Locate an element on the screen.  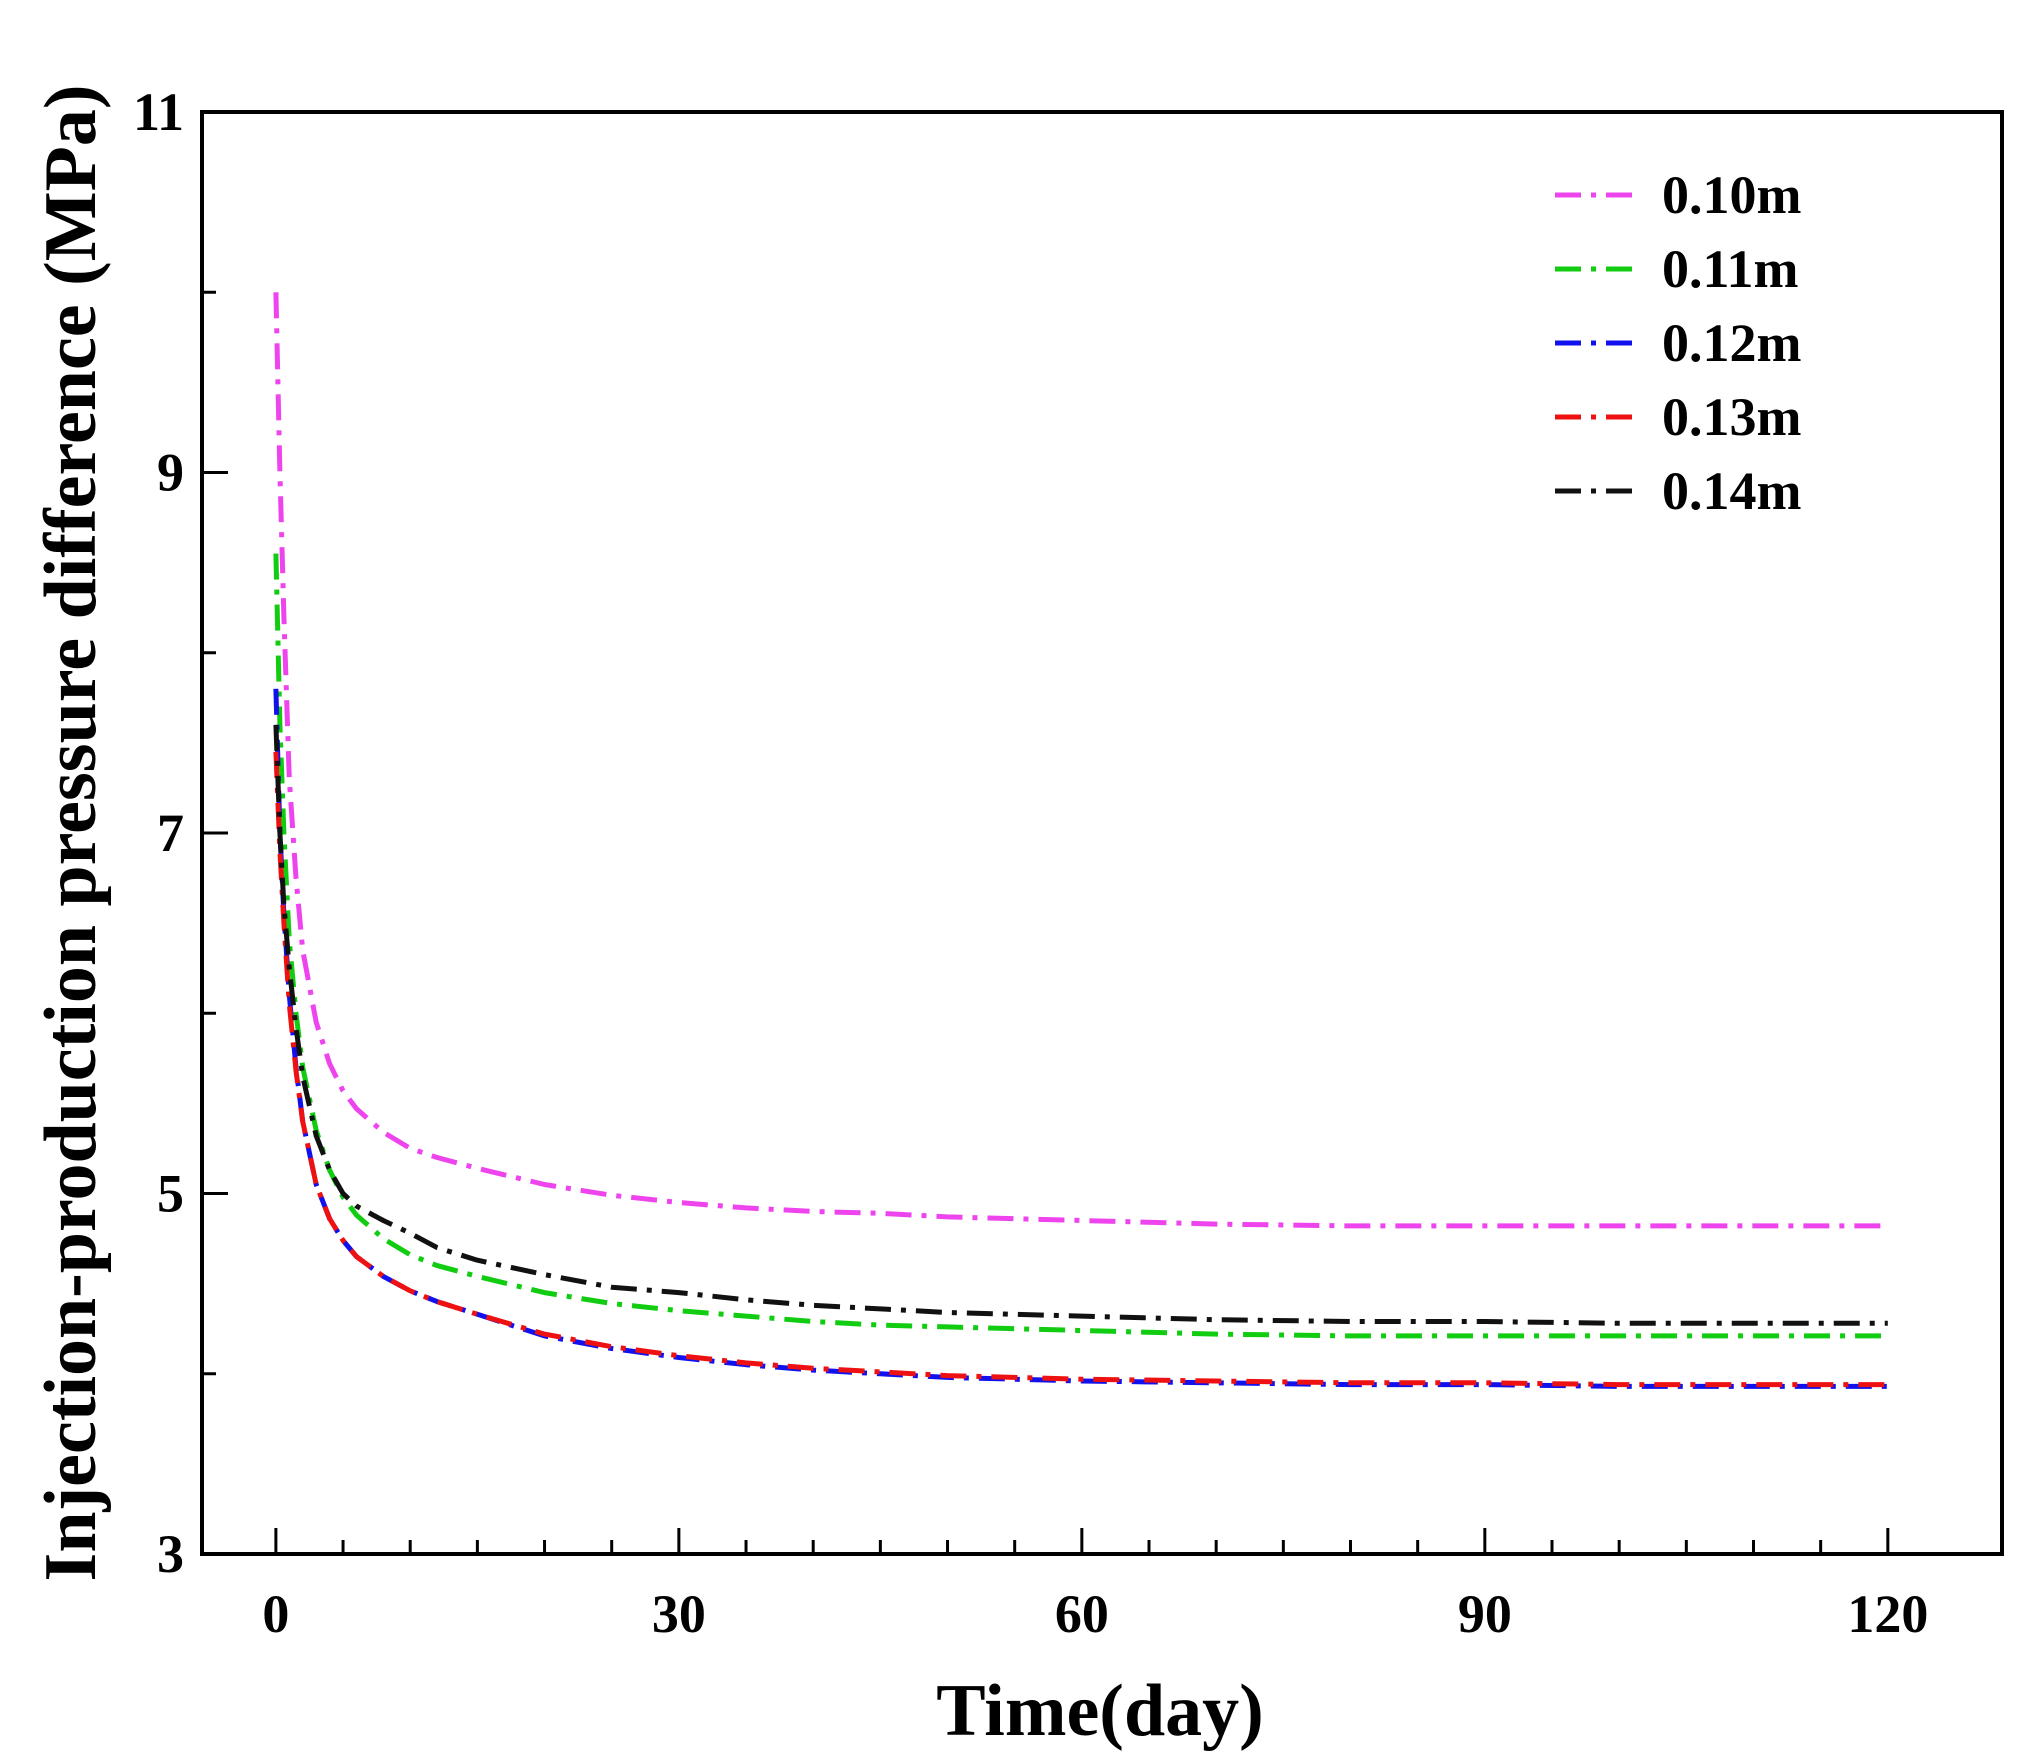
x-tick-labels: 0 30 60 90 120 is located at coordinates (1095, 1614).